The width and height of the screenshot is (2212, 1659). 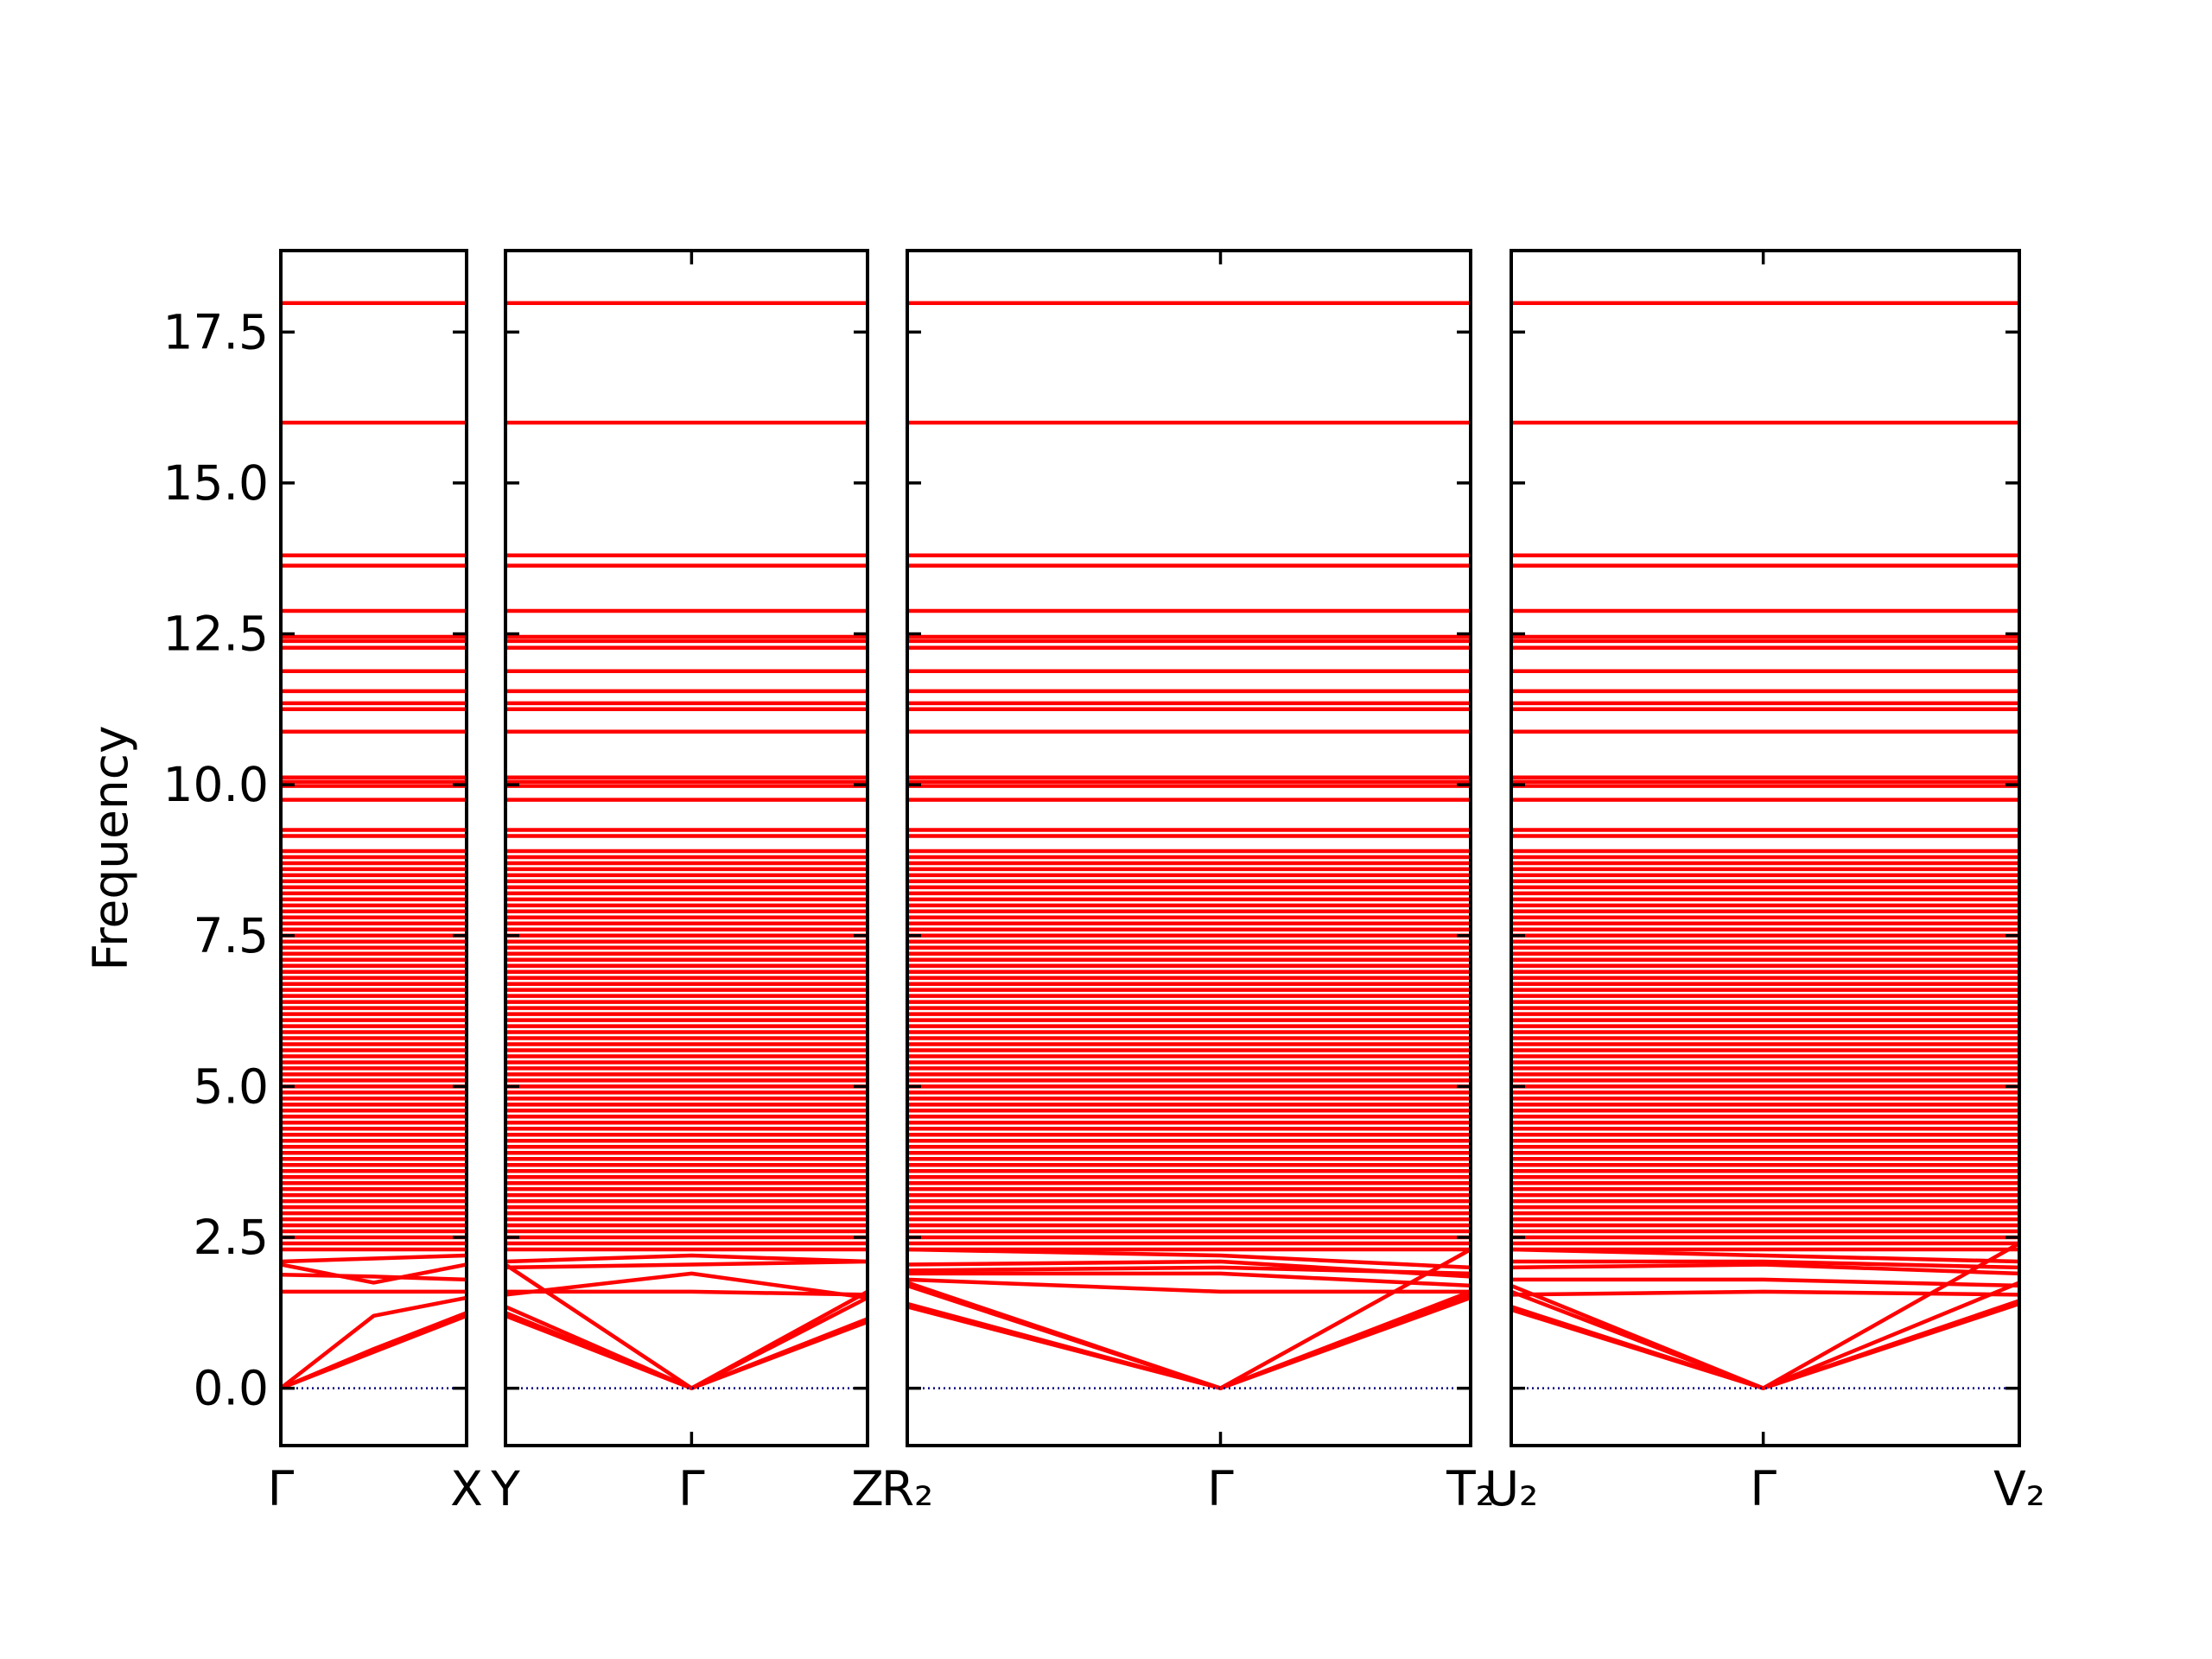 What do you see at coordinates (466, 1488) in the screenshot?
I see `x-tick-label: X` at bounding box center [466, 1488].